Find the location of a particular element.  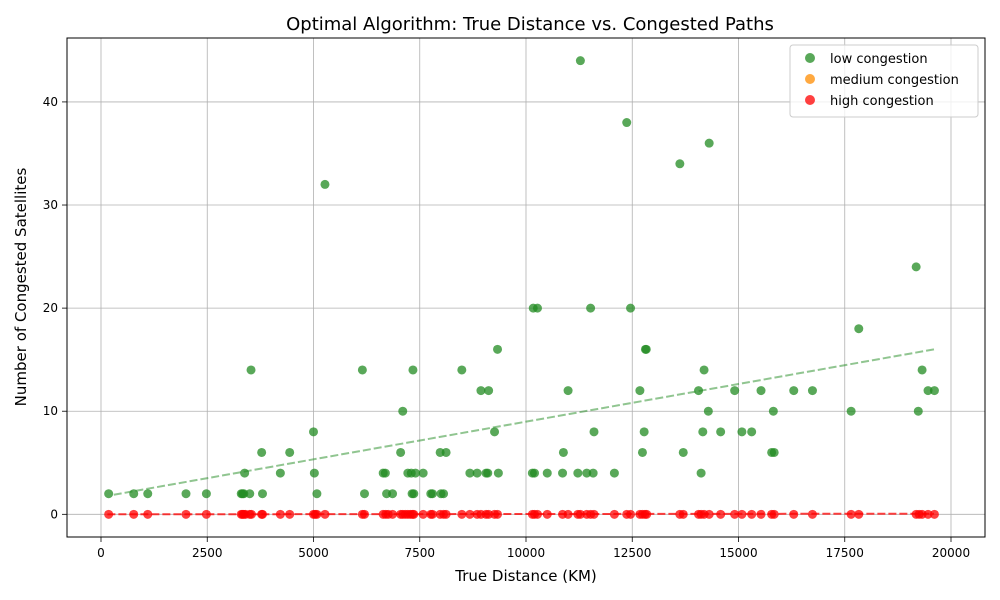

y-axis-title: Number of Congested Satellites is located at coordinates (21, 287).